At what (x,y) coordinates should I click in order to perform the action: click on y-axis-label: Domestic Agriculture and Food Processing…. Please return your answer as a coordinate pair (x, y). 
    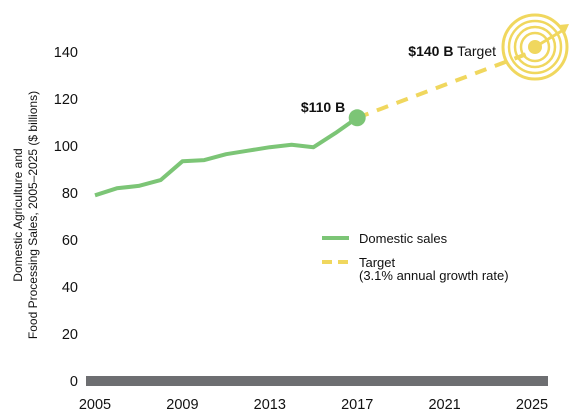
    Looking at the image, I should click on (25, 215).